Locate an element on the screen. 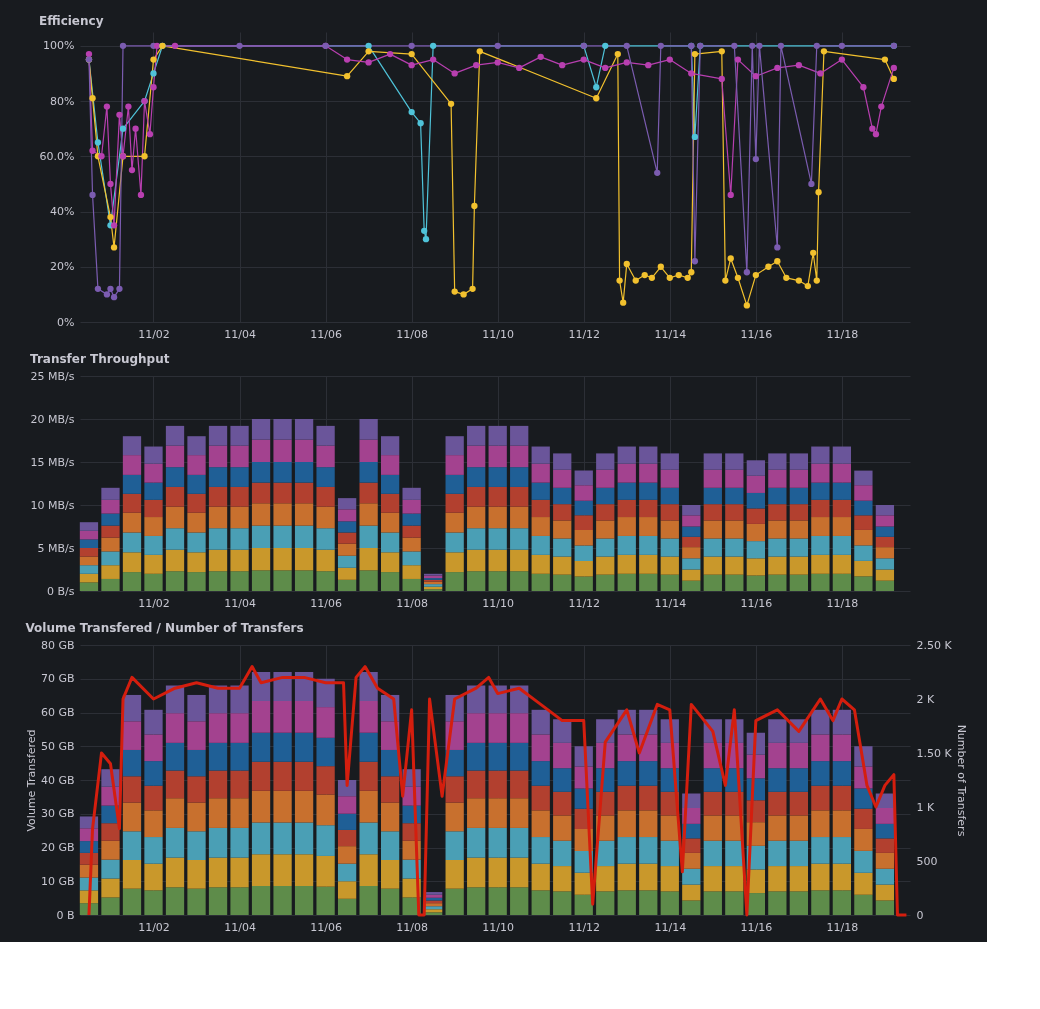  y-tick-label: 20 GB is located at coordinates (57, 847).